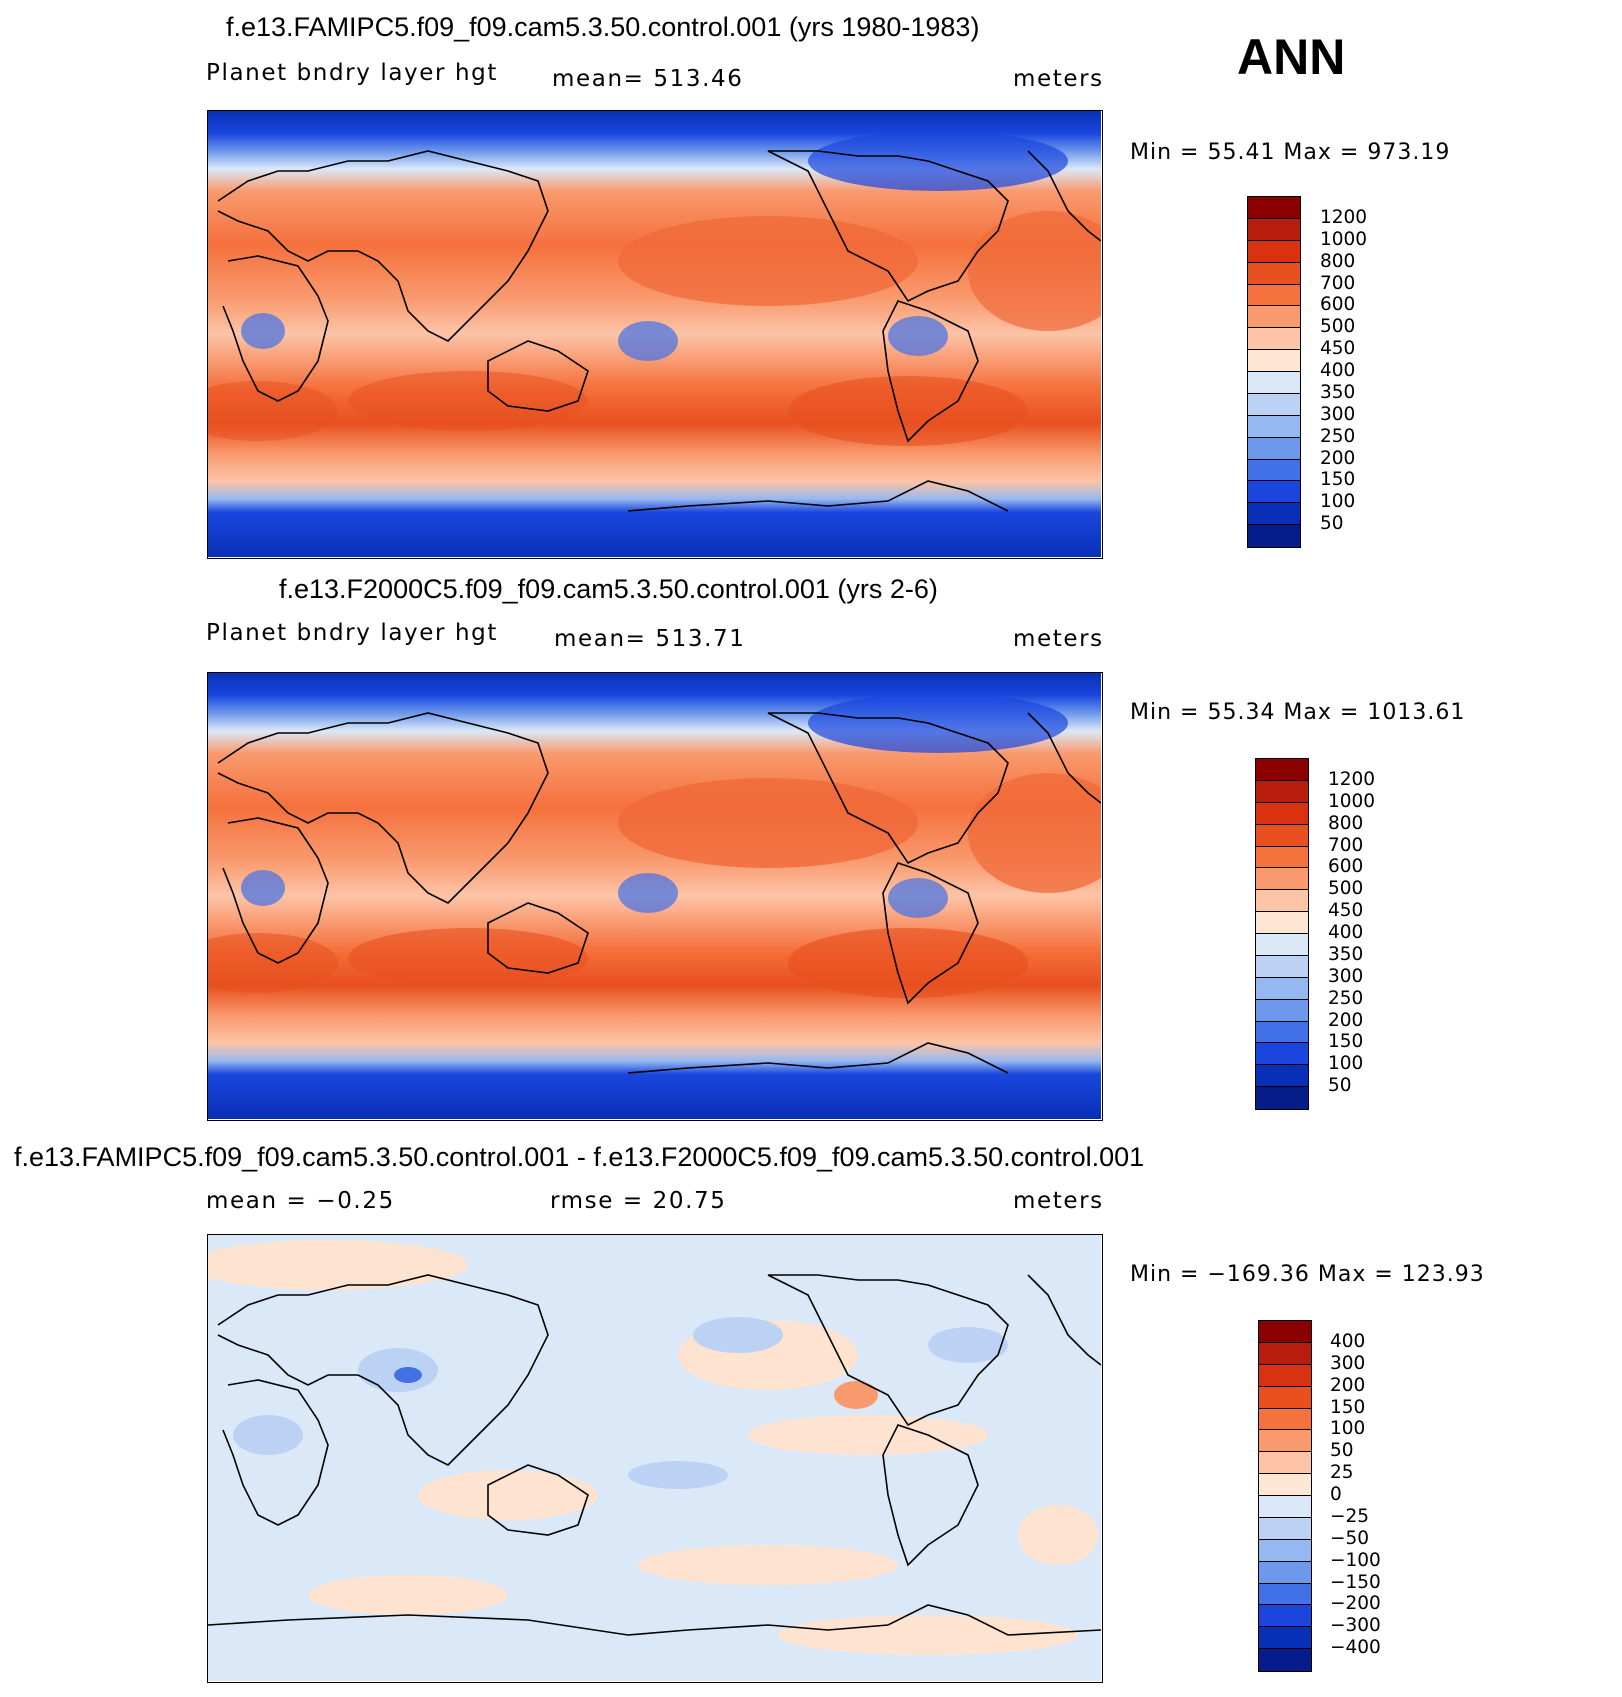 The height and width of the screenshot is (1697, 1622). Describe the element at coordinates (1058, 1201) in the screenshot. I see `panel-diff-units: meters` at that location.